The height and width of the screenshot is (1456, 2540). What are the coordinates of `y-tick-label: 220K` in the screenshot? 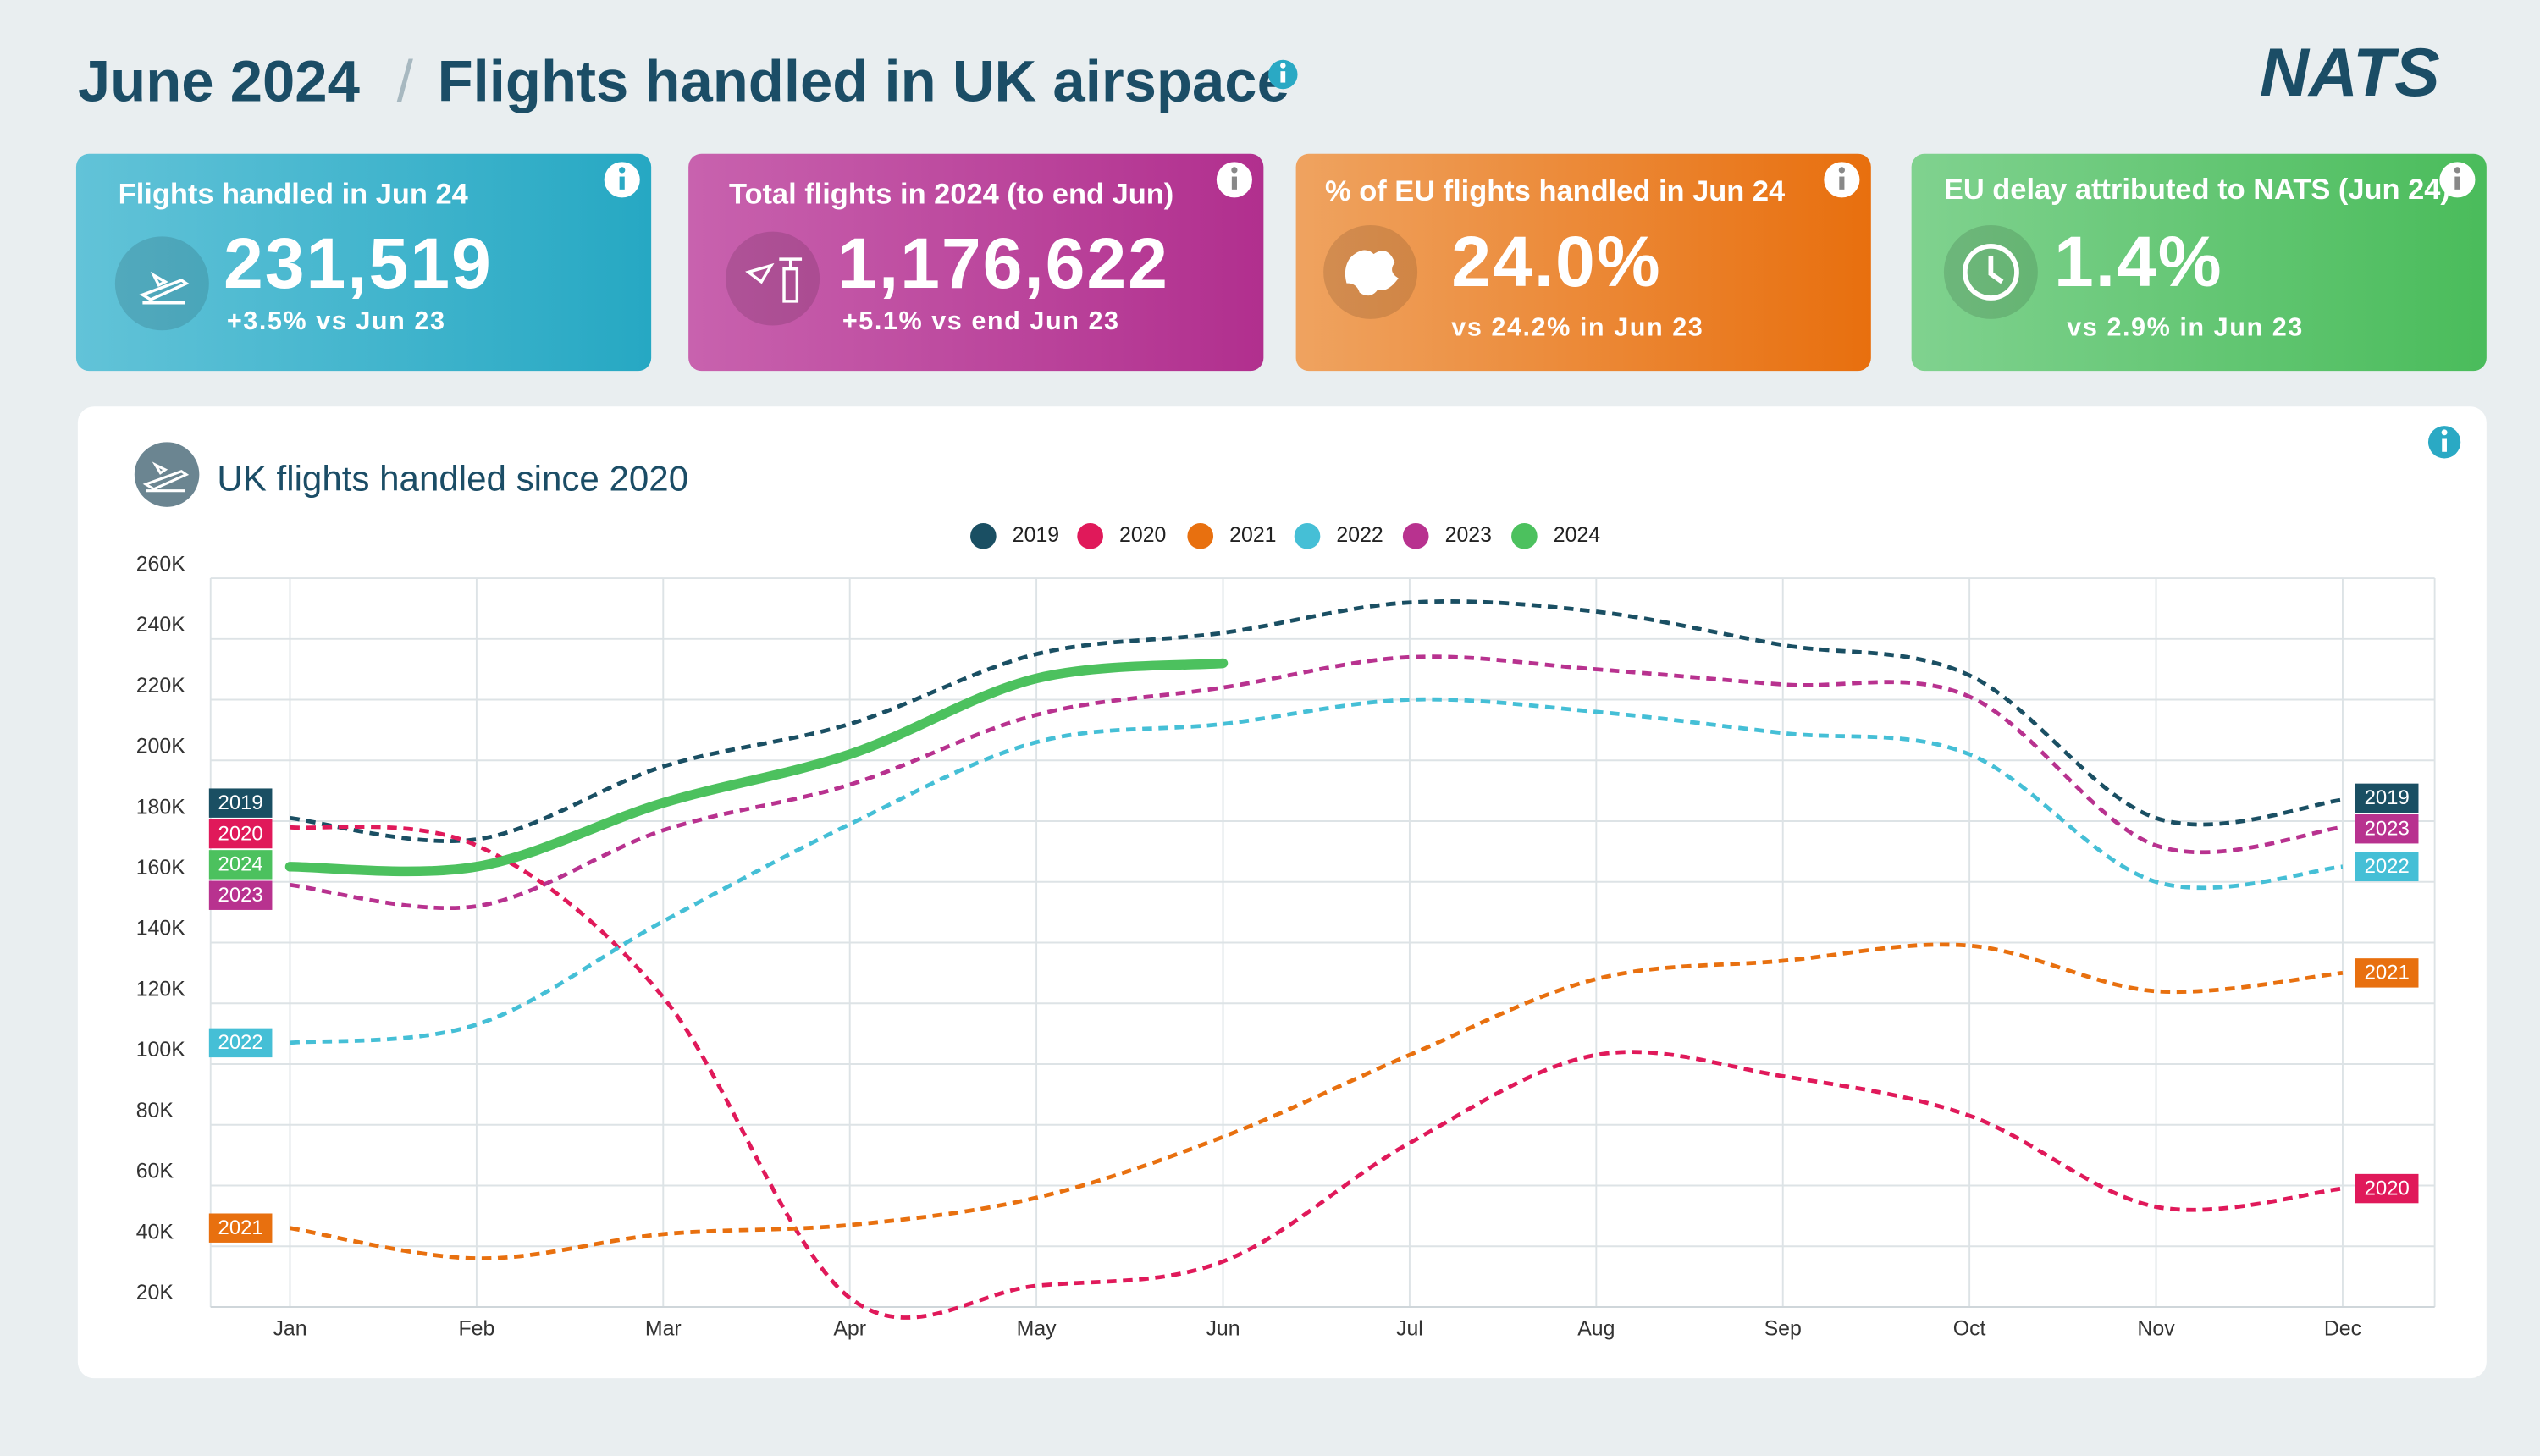 It's located at (160, 686).